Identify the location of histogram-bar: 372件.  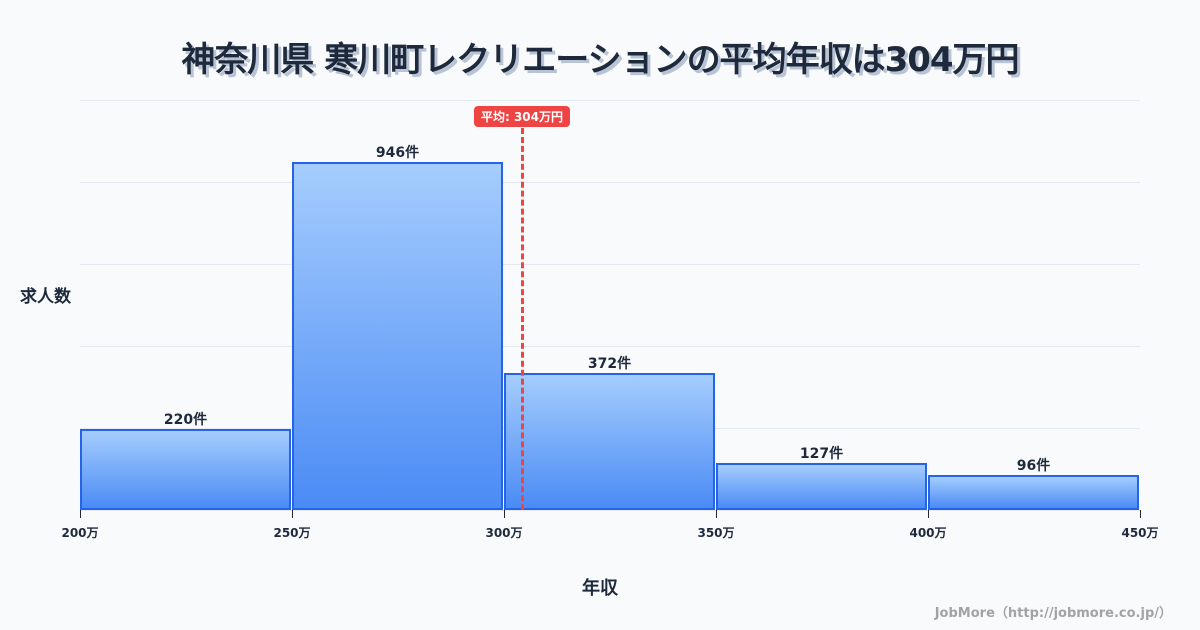
(609, 433).